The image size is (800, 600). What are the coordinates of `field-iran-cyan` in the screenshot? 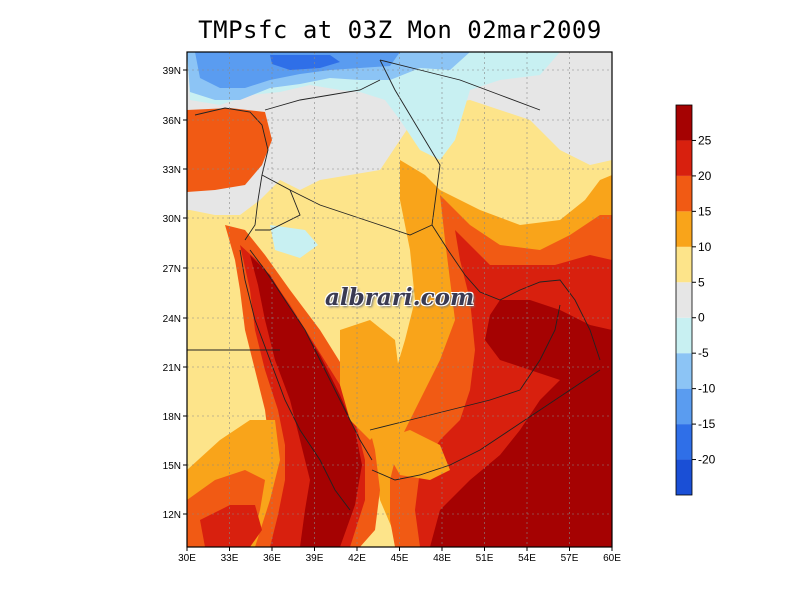 It's located at (294, 241).